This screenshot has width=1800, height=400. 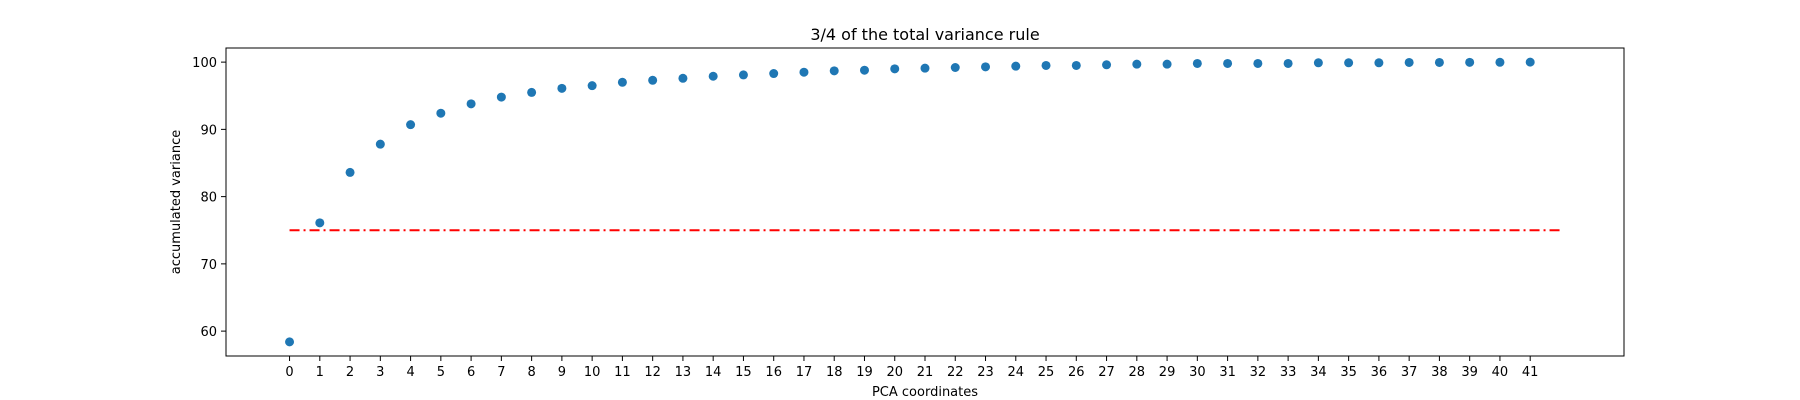 What do you see at coordinates (531, 372) in the screenshot?
I see `x-tick-label: 8` at bounding box center [531, 372].